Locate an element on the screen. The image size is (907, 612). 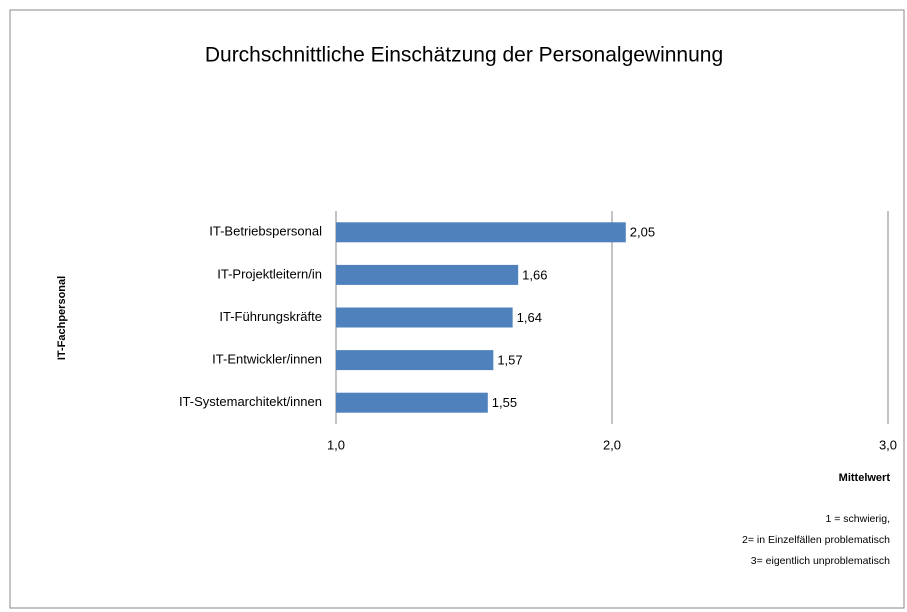
data-label: 1,66 is located at coordinates (534, 274).